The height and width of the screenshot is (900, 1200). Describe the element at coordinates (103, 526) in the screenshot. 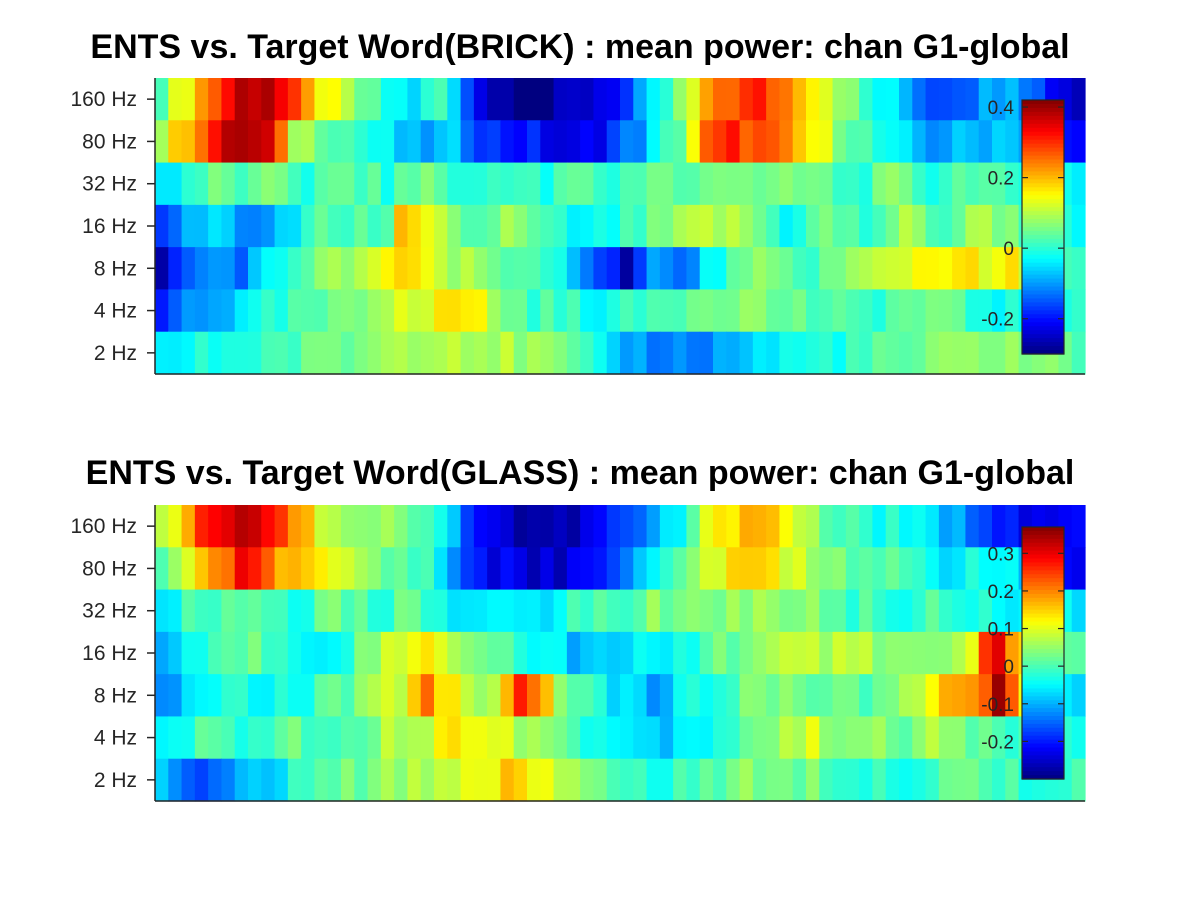

I see `y-tick-label: 160 Hz` at that location.